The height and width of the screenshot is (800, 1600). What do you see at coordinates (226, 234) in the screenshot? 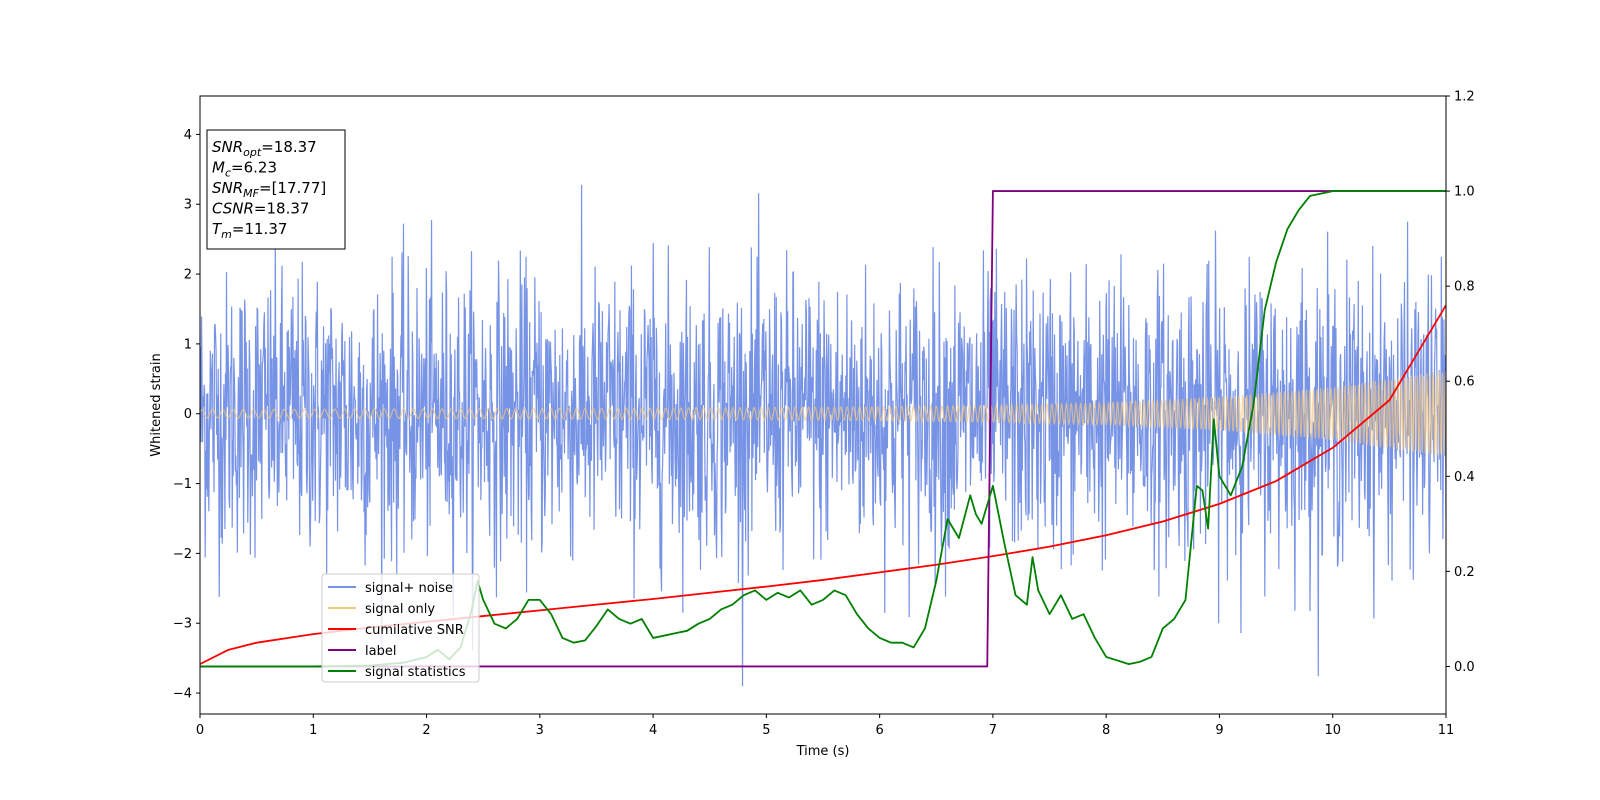
I see `annotation-subscript: m` at bounding box center [226, 234].